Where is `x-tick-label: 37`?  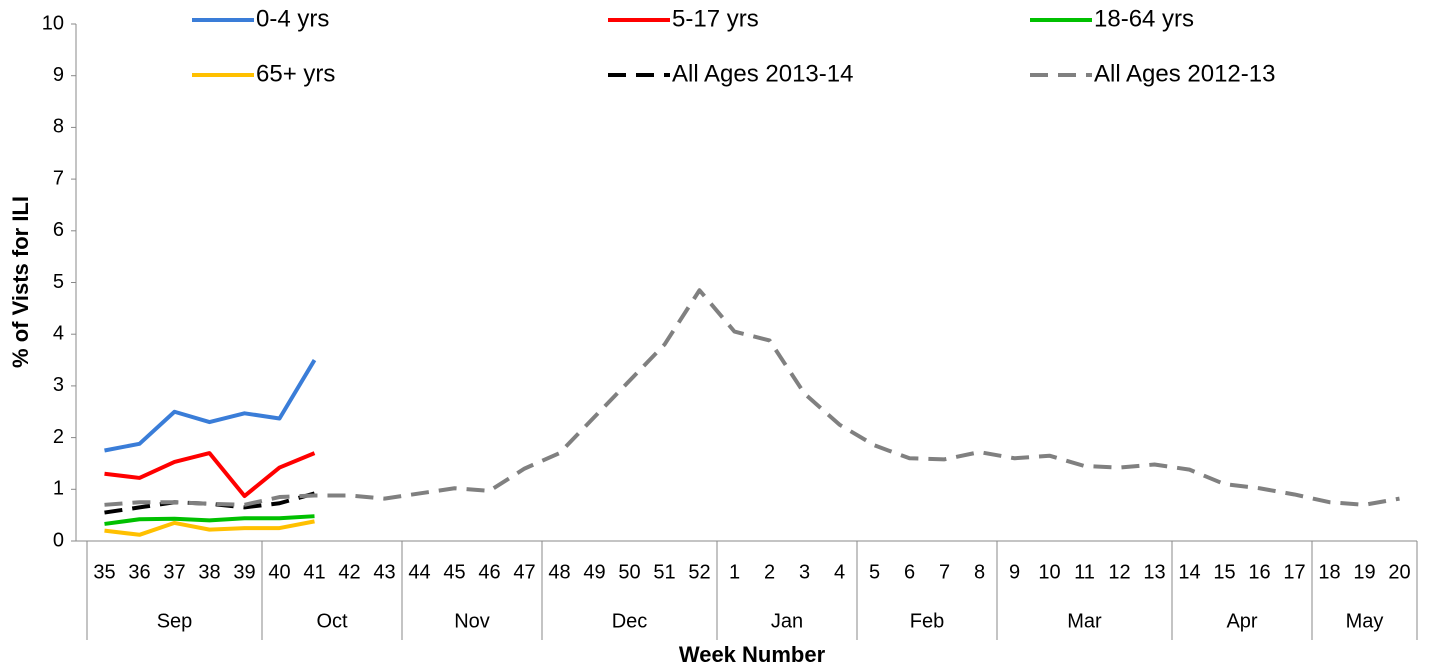
x-tick-label: 37 is located at coordinates (174, 572).